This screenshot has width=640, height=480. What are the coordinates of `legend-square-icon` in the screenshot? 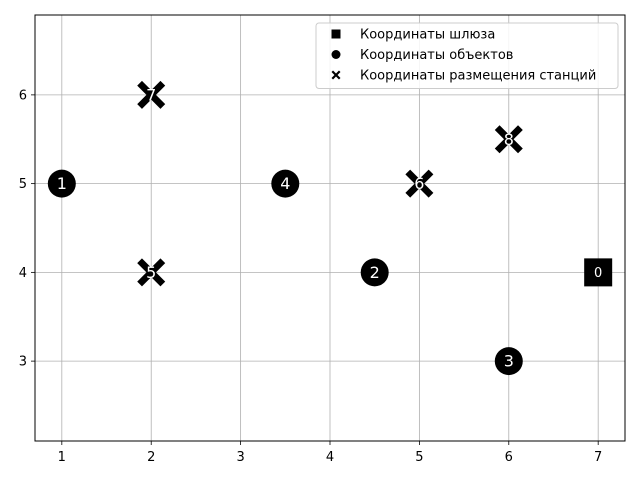 It's located at (336, 34).